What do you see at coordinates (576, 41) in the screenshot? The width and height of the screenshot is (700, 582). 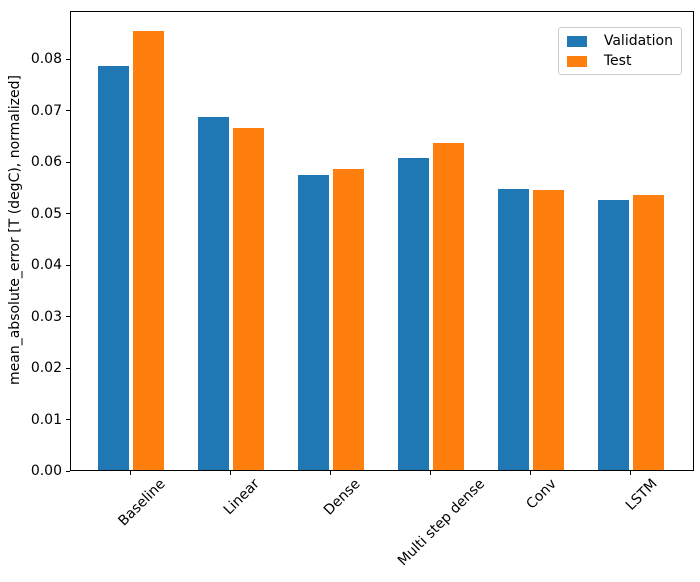 I see `legend-swatch-validation` at bounding box center [576, 41].